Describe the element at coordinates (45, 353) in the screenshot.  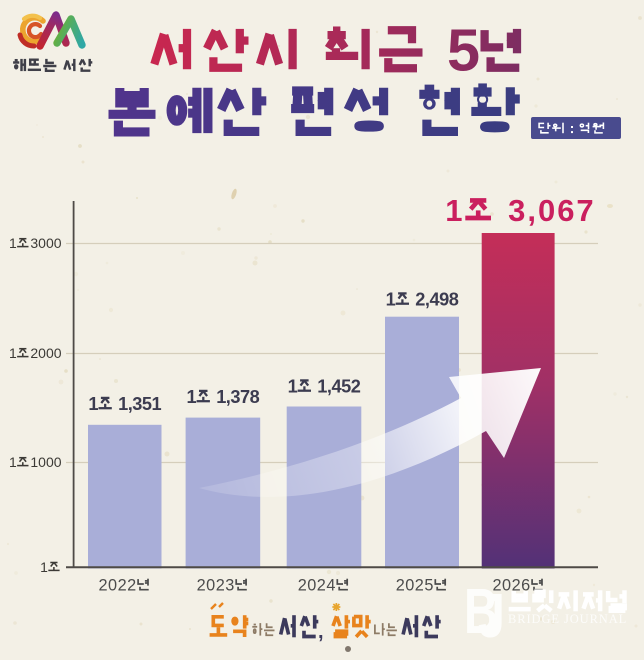
I see `svg-text: 2000` at that location.